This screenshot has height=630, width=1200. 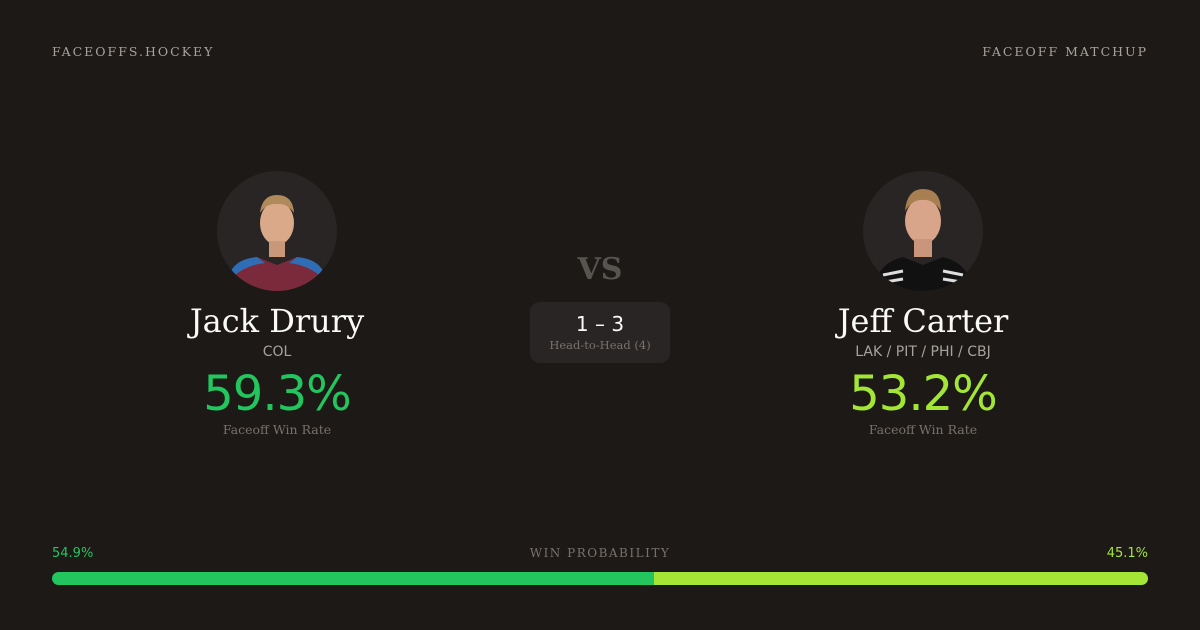 What do you see at coordinates (600, 324) in the screenshot?
I see `head-to-head-score: 1 – 3` at bounding box center [600, 324].